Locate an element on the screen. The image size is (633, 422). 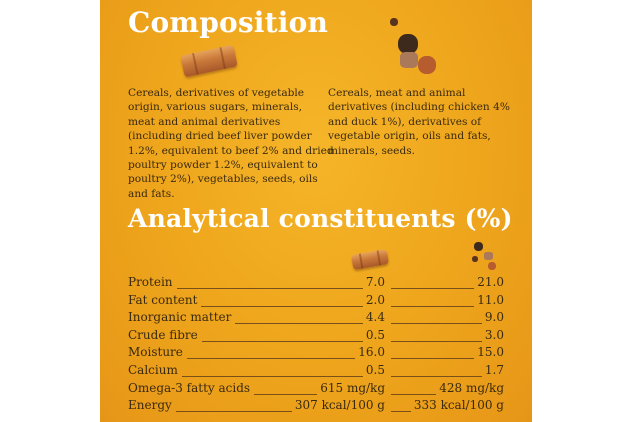
constituent-row: Crude fibre 0.5 3.0 is located at coordinates (318, 336).